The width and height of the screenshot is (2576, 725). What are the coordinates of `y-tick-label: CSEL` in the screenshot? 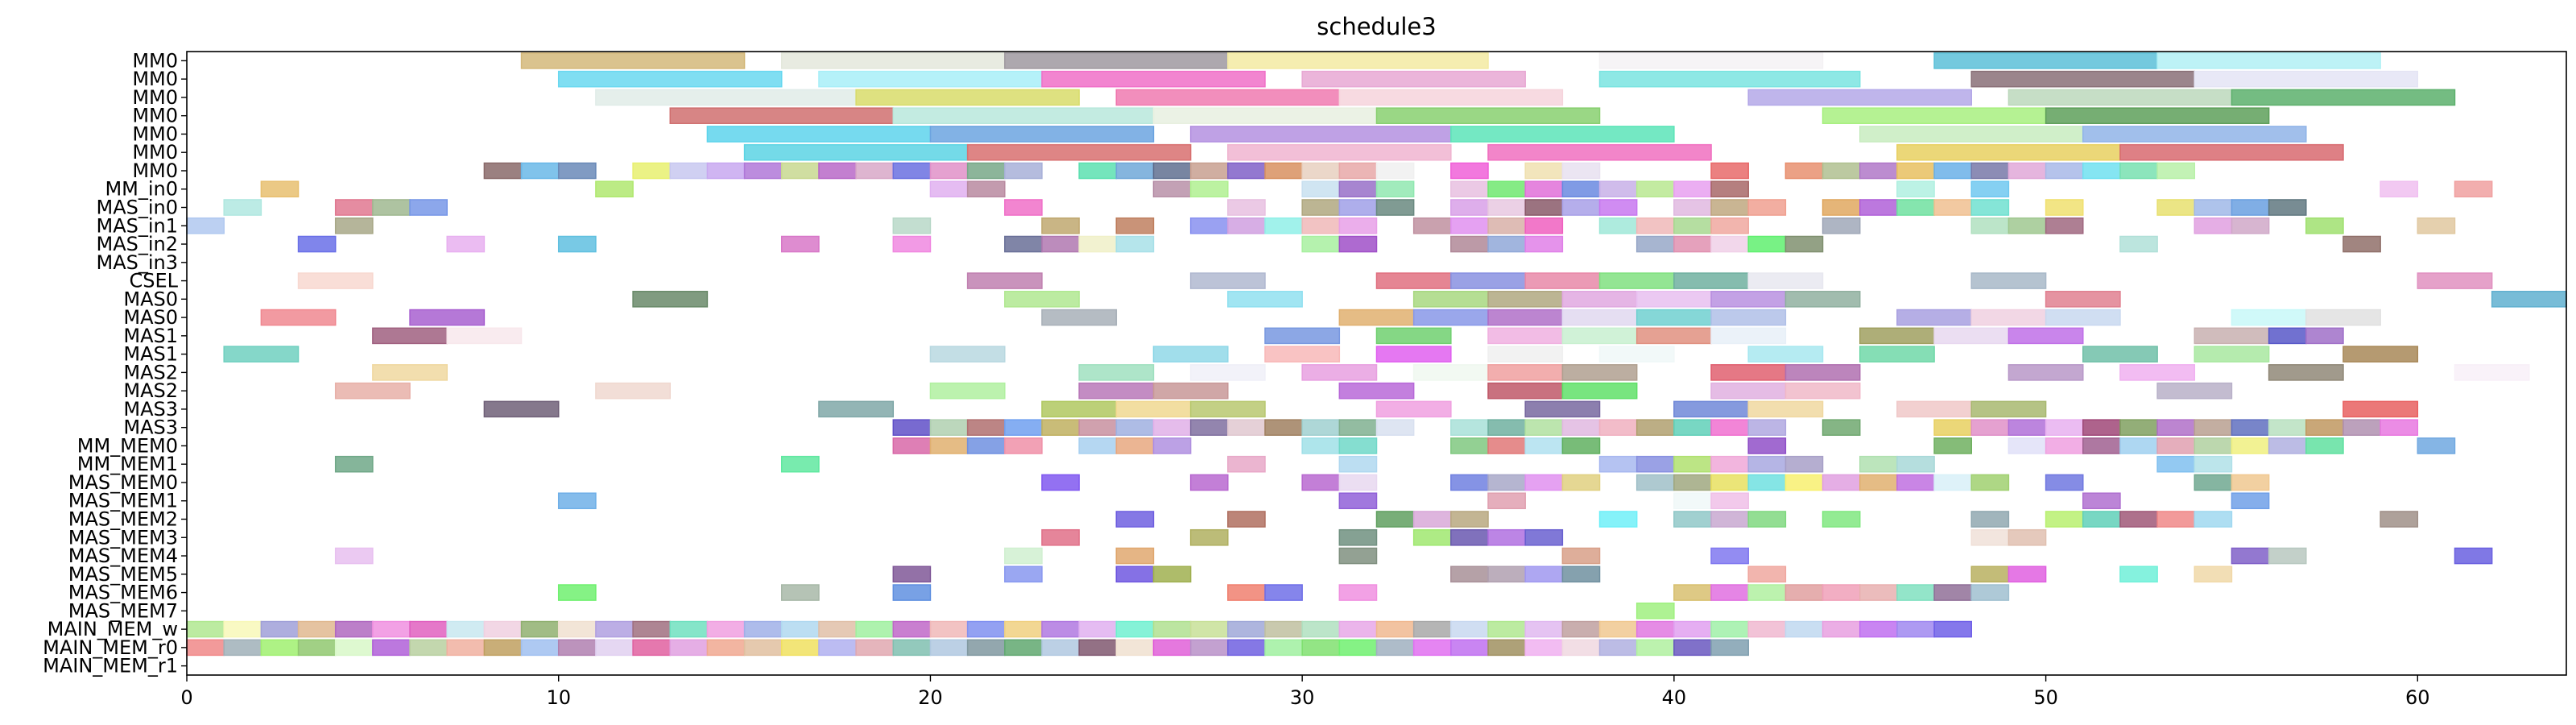 It's located at (154, 281).